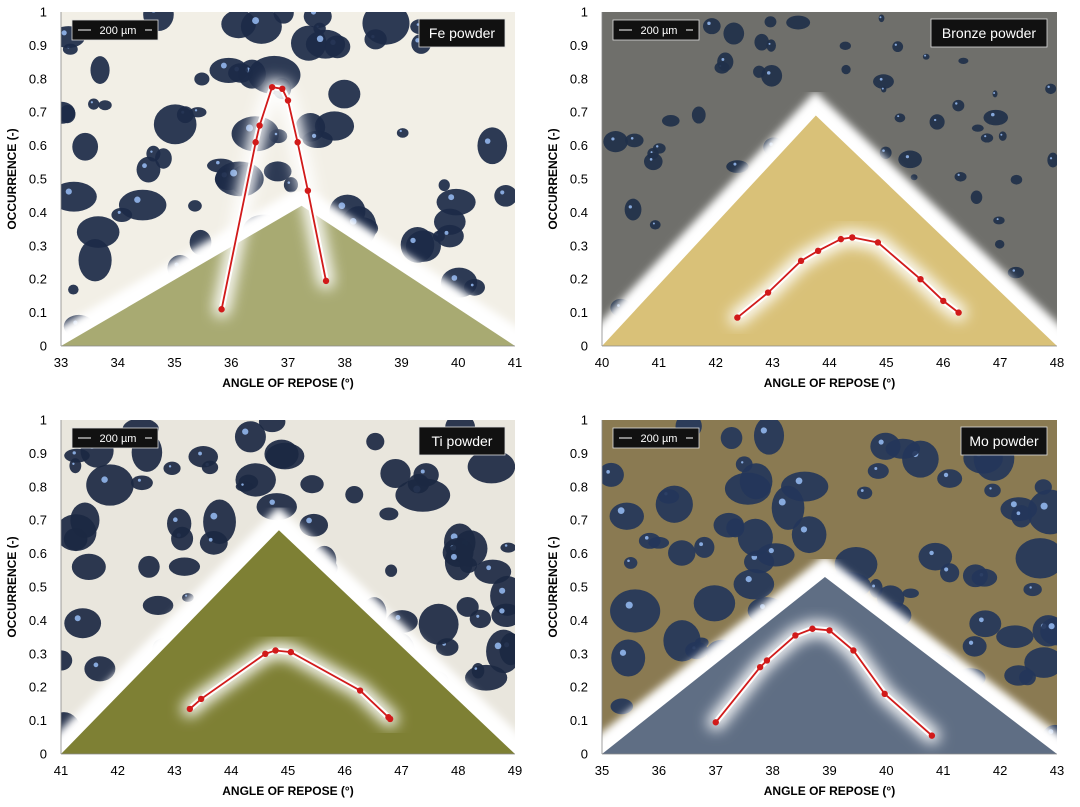 The height and width of the screenshot is (807, 1080). What do you see at coordinates (1004, 441) in the screenshot?
I see `panel-label: Mo powder` at bounding box center [1004, 441].